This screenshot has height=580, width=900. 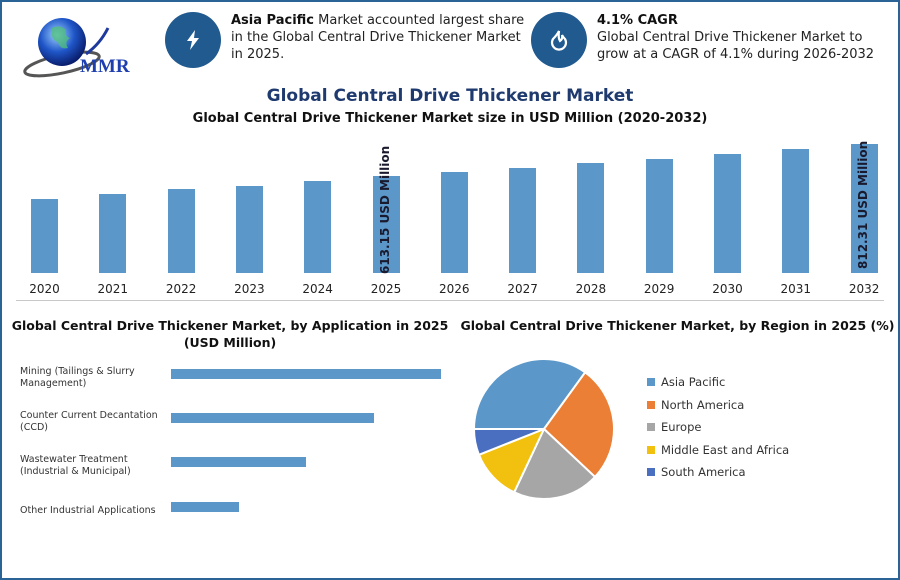 I want to click on mmr-logo: MMR, so click(x=82, y=47).